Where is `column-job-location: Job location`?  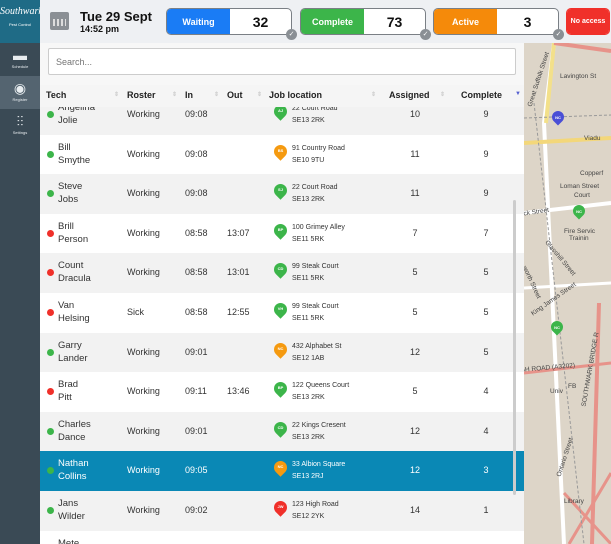
column-job-location: Job location is located at coordinates (296, 95).